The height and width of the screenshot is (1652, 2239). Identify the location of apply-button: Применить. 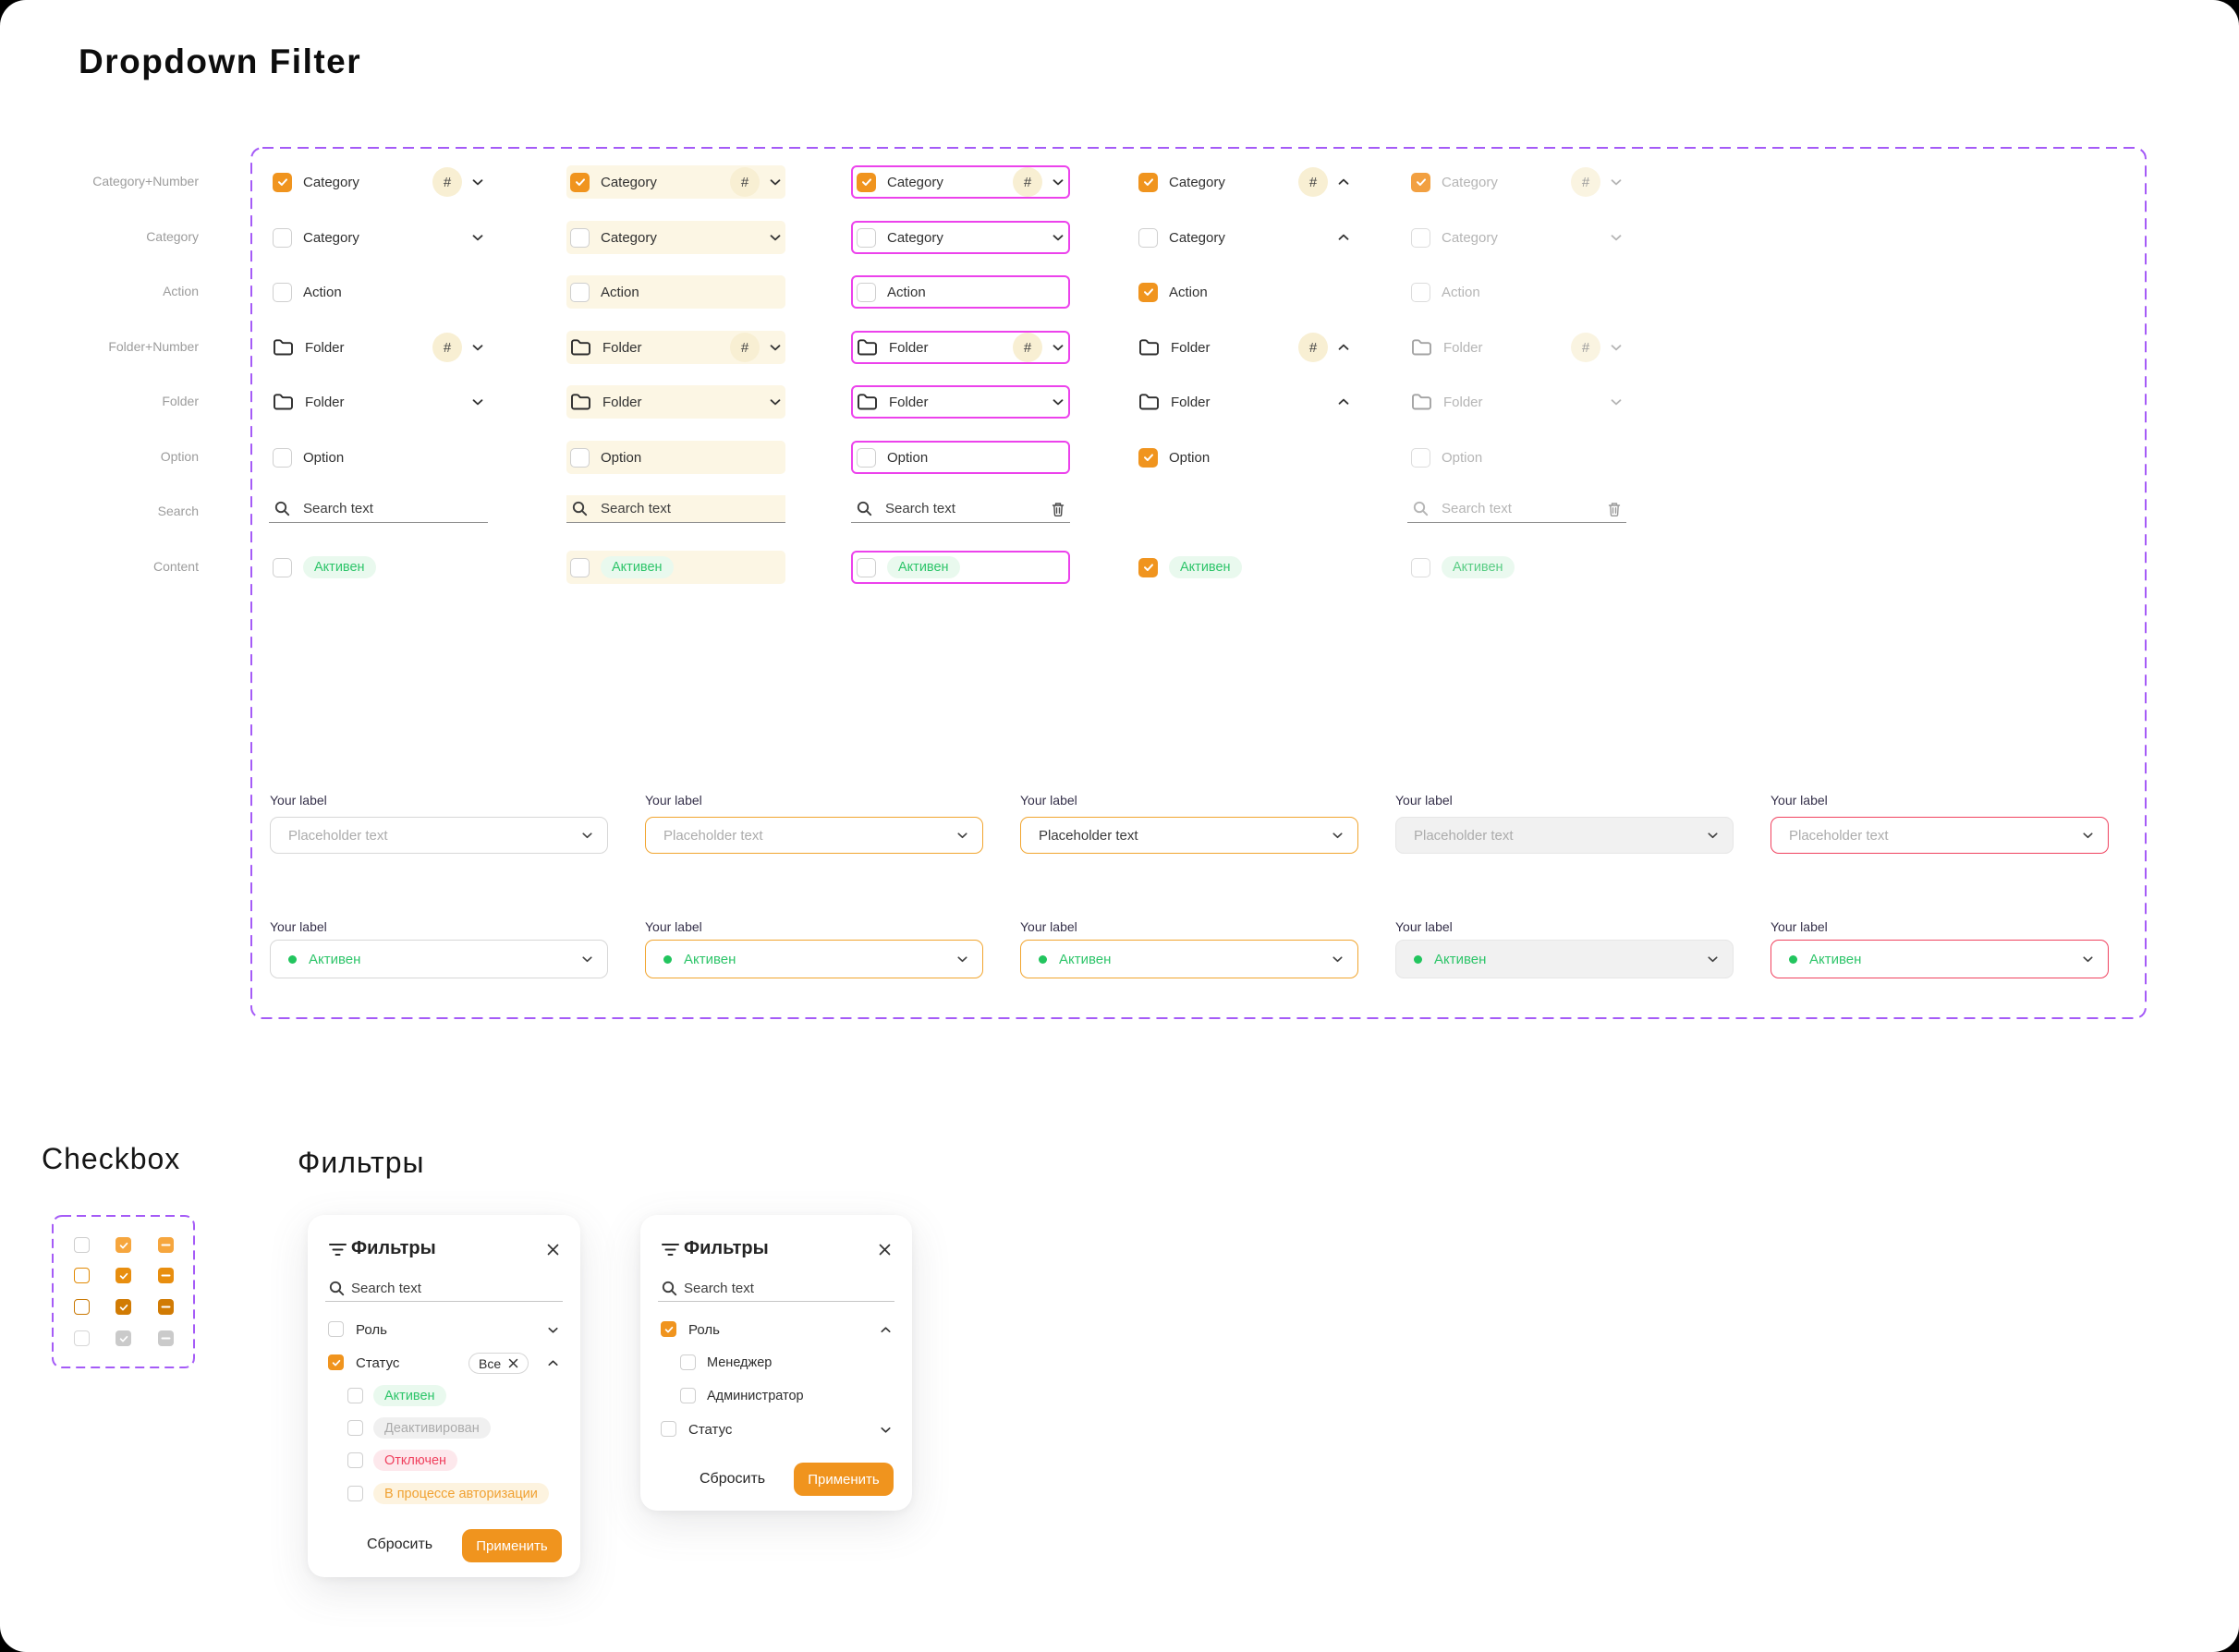
(844, 1479).